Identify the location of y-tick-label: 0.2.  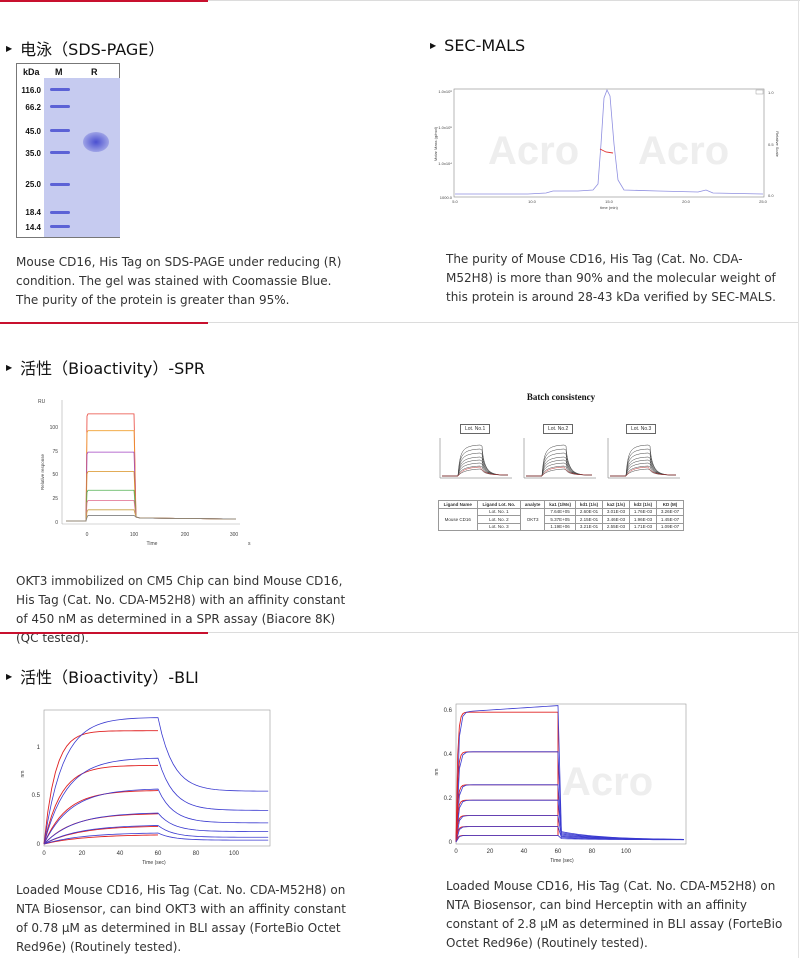
(448, 799).